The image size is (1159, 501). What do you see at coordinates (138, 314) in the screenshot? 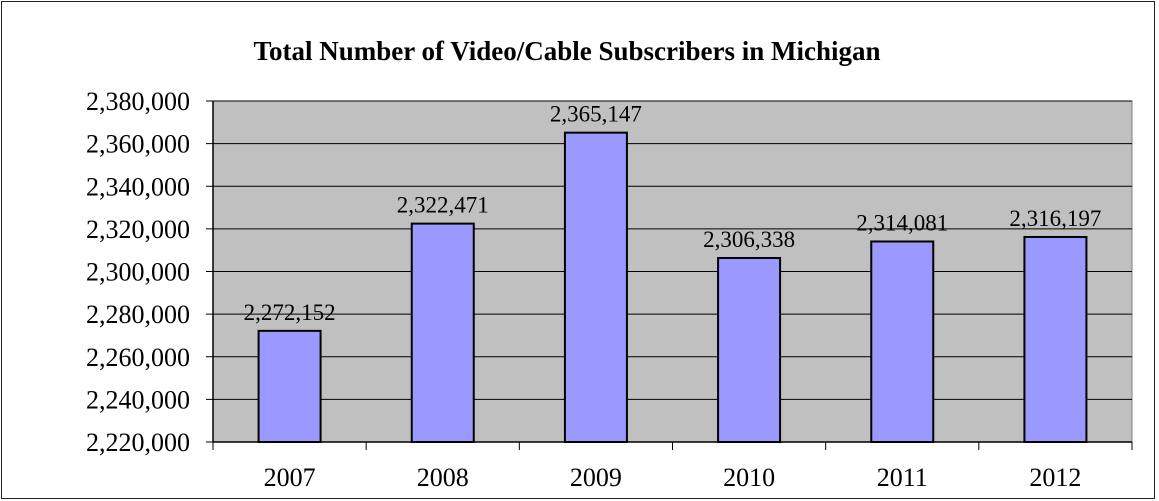
I see `y-tick-label: 2,280,000` at bounding box center [138, 314].